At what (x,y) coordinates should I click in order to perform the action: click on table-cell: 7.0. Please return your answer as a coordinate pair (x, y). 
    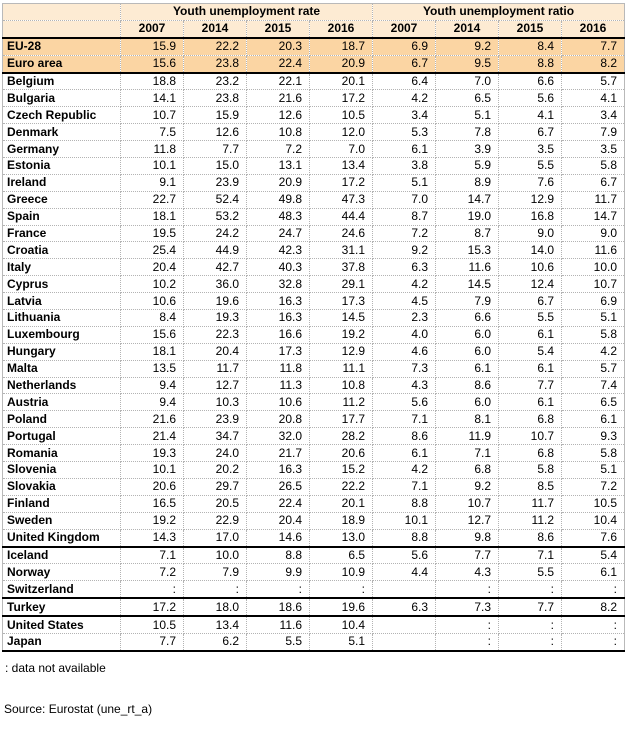
    Looking at the image, I should click on (341, 149).